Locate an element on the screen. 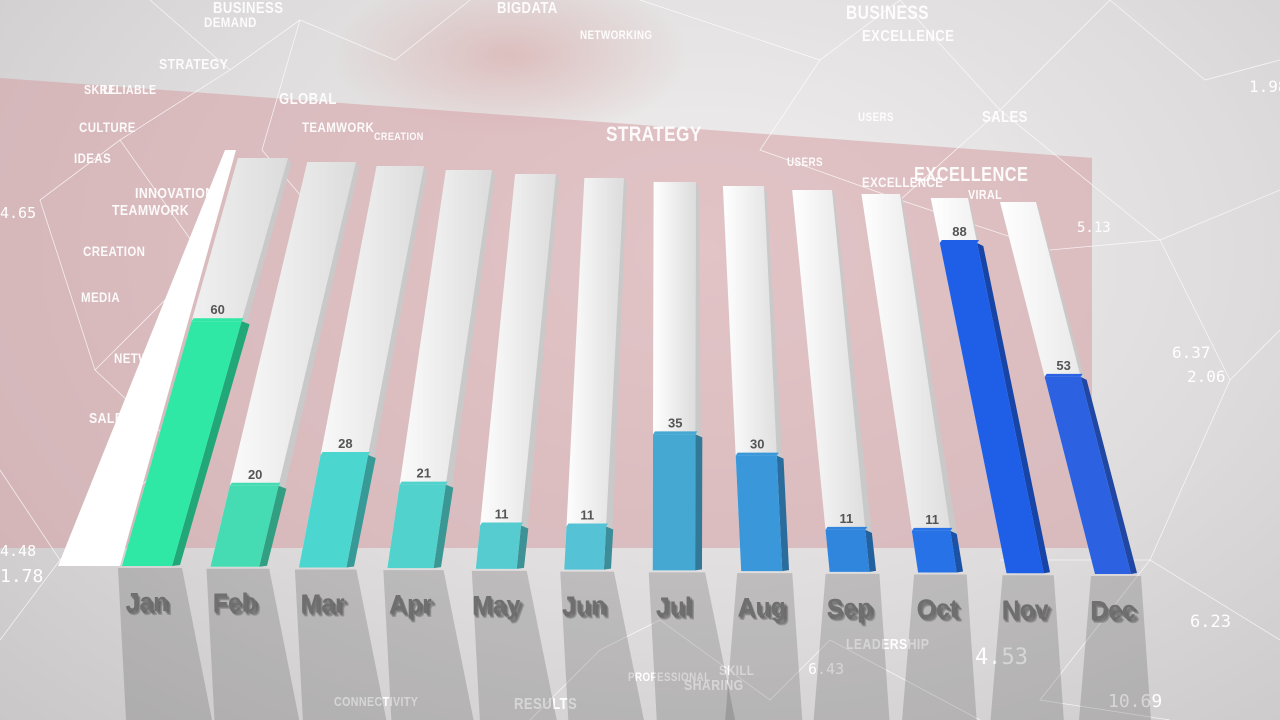 The height and width of the screenshot is (720, 1280). background-word: INNOVATION is located at coordinates (175, 193).